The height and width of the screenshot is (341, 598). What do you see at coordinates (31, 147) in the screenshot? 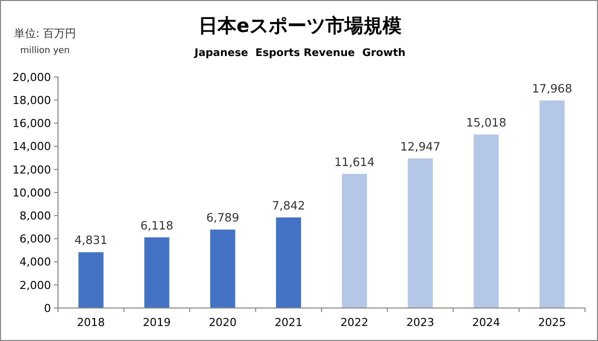
I see `y-tick-label: 14,000` at bounding box center [31, 147].